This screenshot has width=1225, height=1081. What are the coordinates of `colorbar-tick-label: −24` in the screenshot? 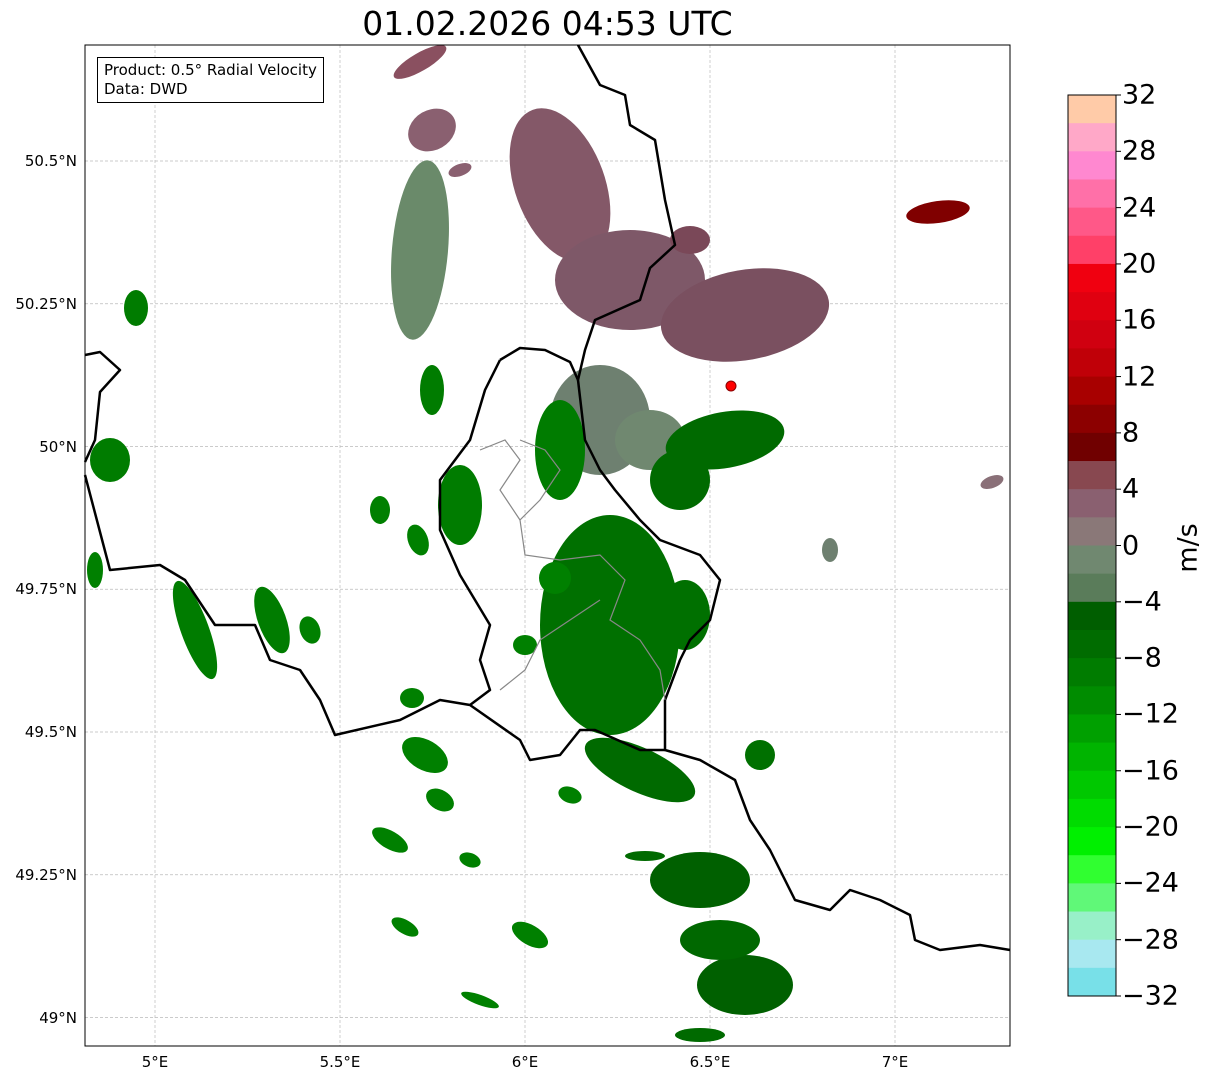 It's located at (1150, 883).